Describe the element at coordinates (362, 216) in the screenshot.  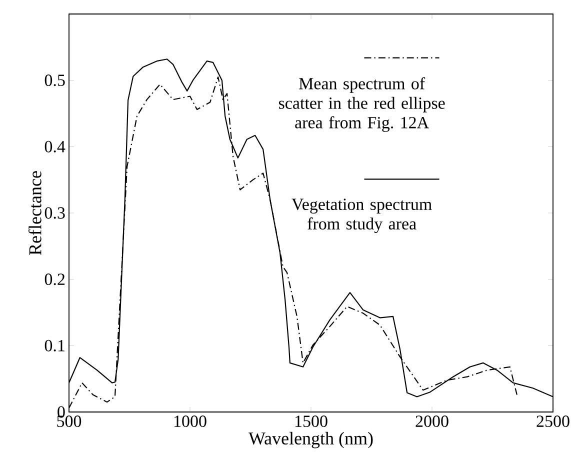
I see `legend-label: Vegetation spectrum from study area` at that location.